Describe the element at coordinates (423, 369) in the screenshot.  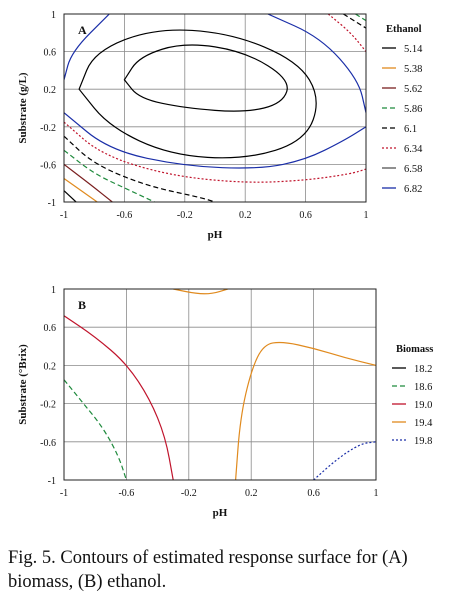
I see `legend-entry: 18.2` at that location.